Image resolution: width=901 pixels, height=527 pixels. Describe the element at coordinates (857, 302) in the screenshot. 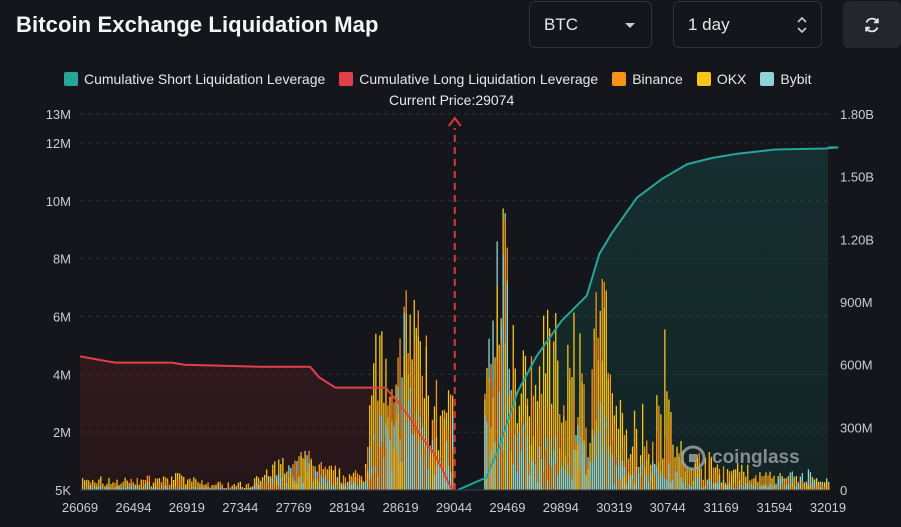

I see `y-axis-right: 0 300M 600M 900M 1.20B 1.50B 1.80B` at that location.